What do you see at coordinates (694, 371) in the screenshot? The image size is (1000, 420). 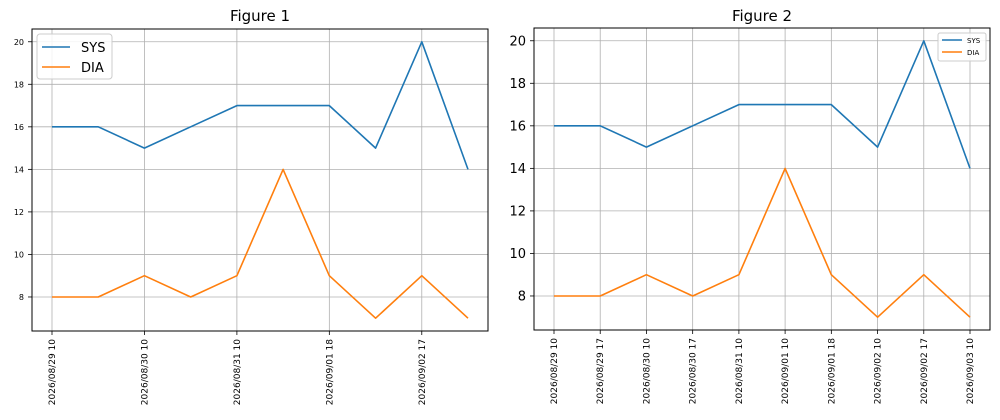 I see `chart-2-xtick-label: 2026/08/30 17` at bounding box center [694, 371].